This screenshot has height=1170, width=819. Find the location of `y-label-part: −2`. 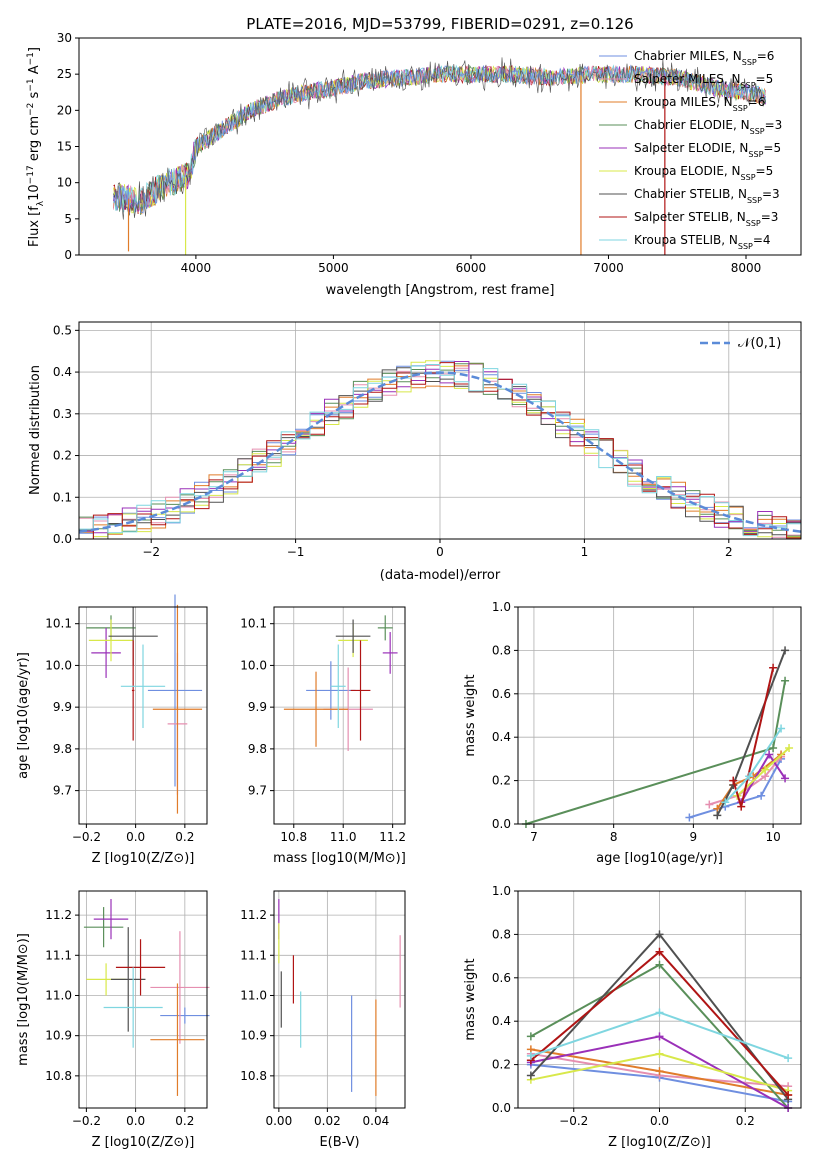

y-label-part: −2 is located at coordinates (31, 109).